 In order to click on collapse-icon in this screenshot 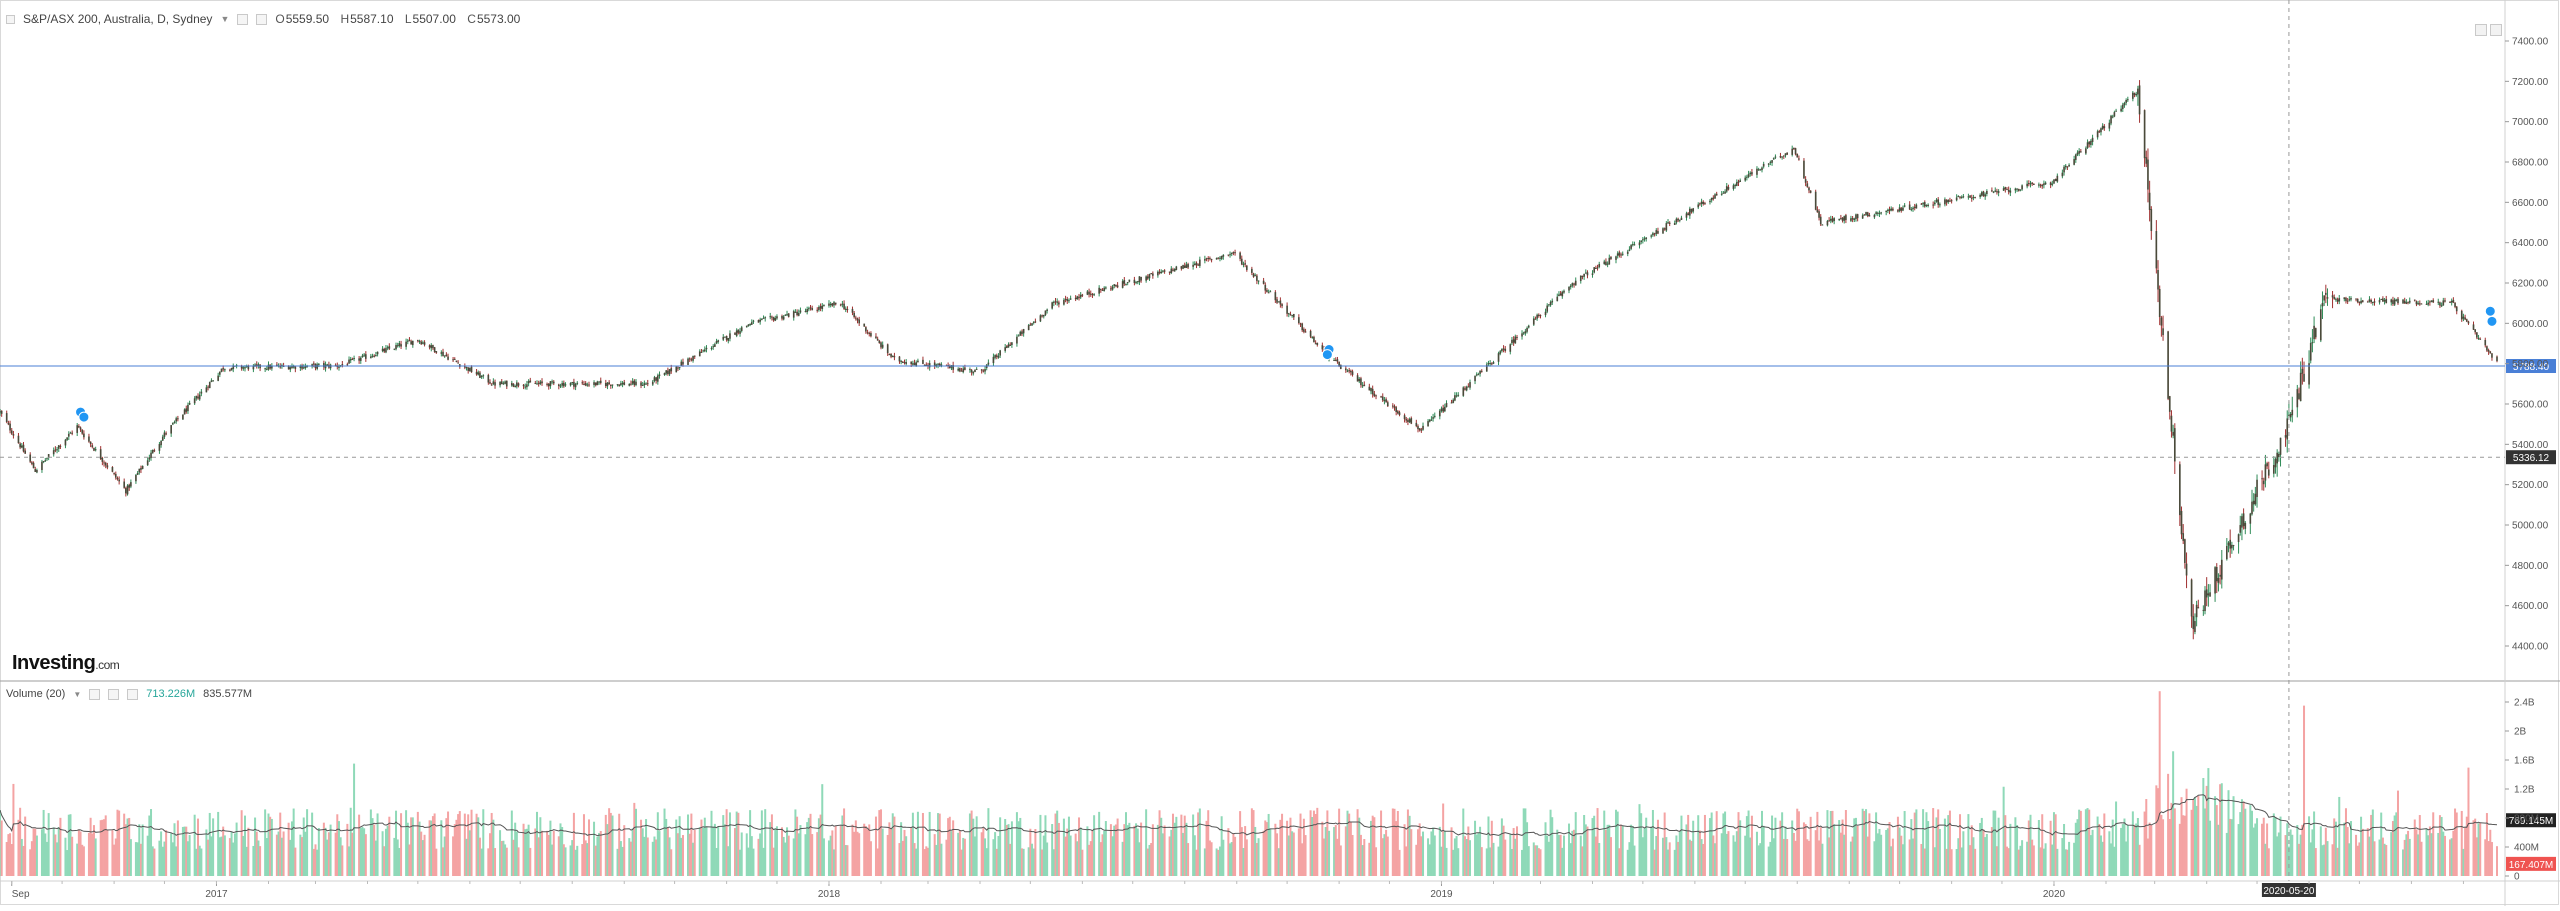, I will do `click(10, 19)`.